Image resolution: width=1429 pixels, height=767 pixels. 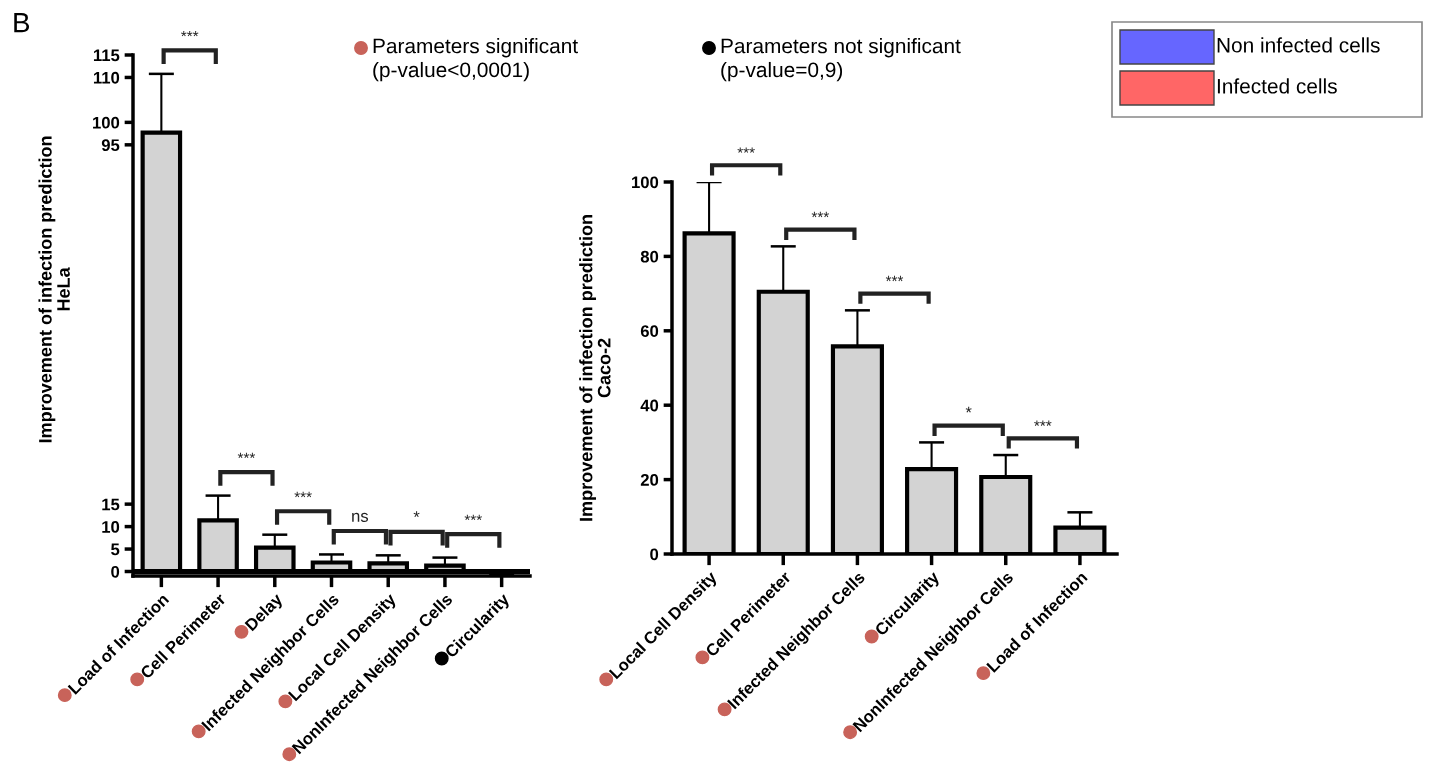 I want to click on text: B, so click(x=22, y=23).